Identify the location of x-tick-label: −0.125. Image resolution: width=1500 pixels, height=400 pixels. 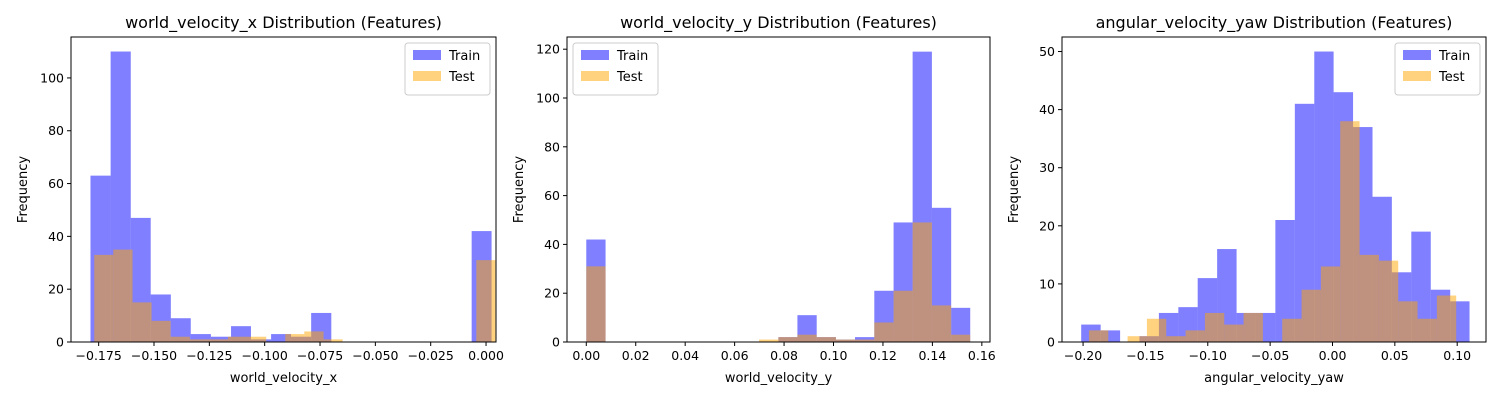
(209, 355).